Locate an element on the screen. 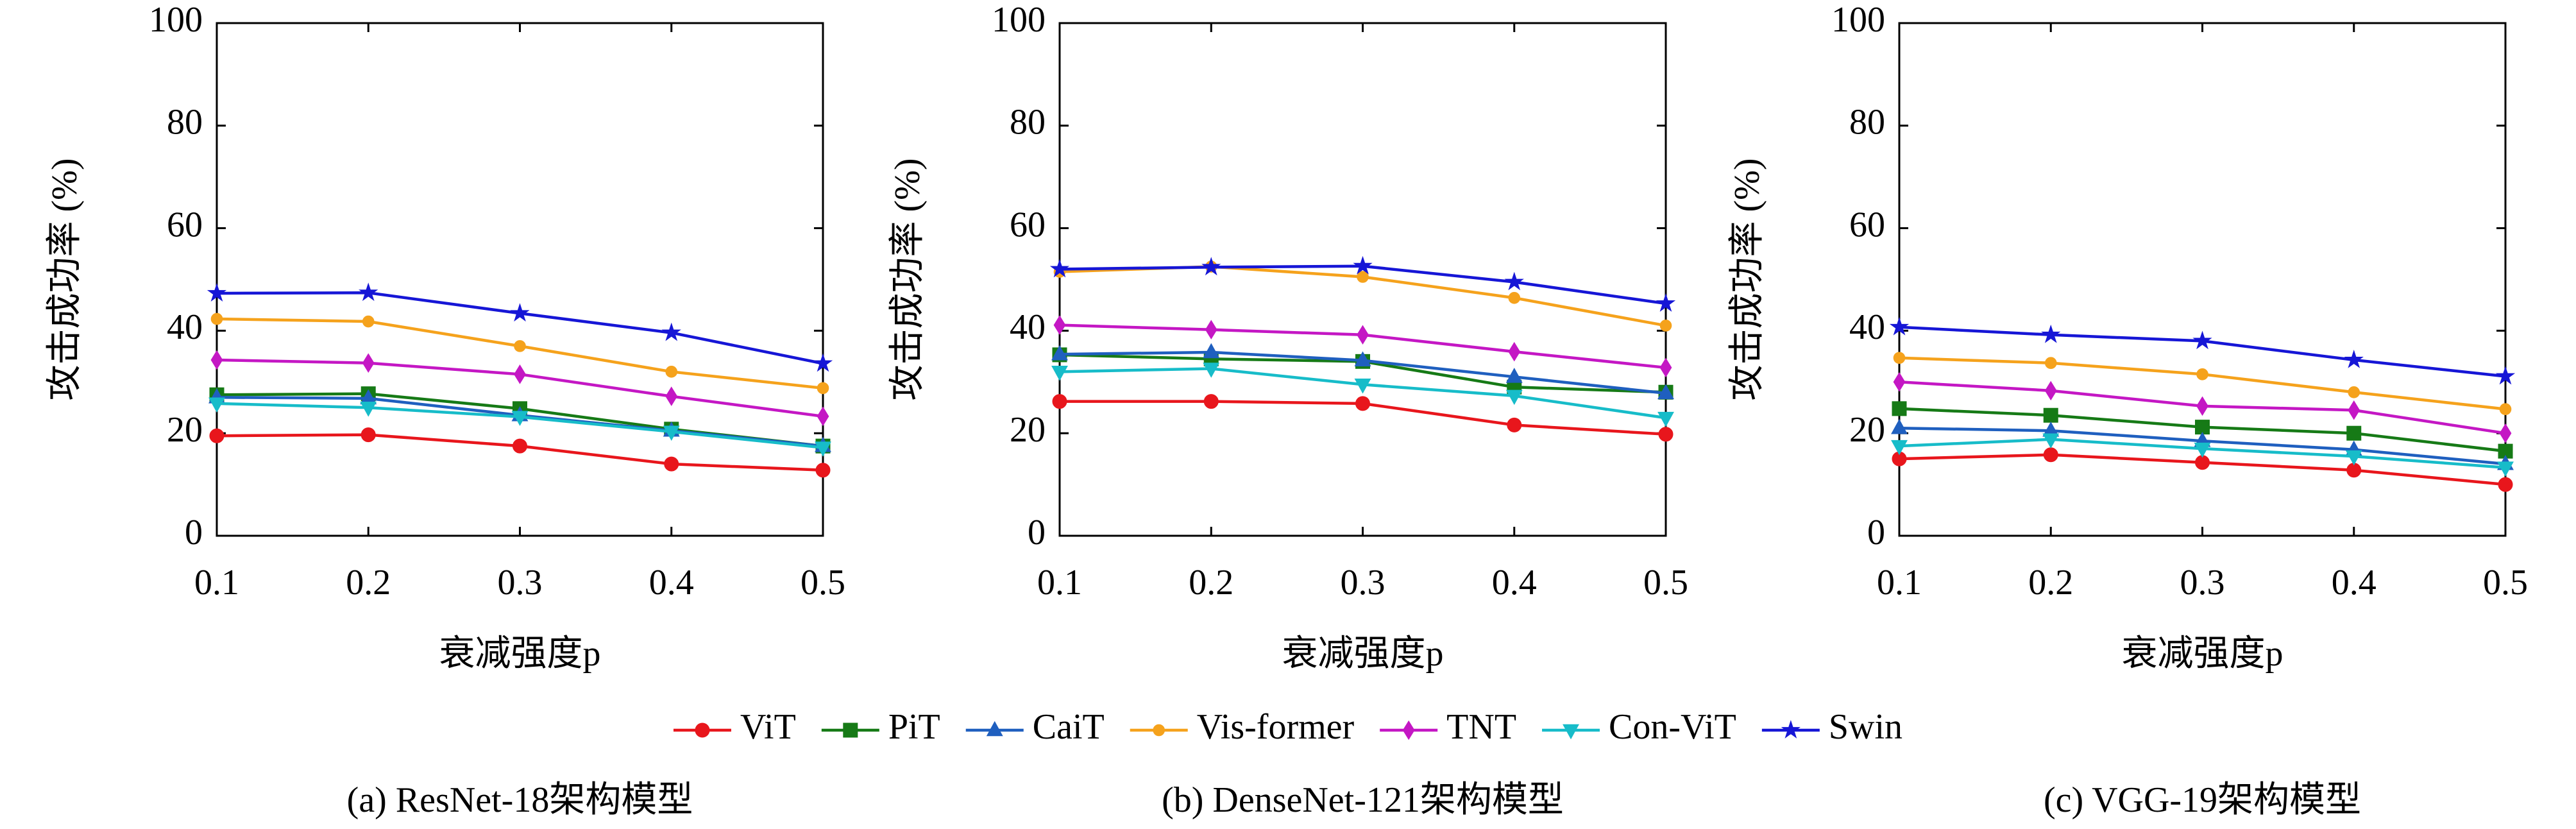 This screenshot has width=2576, height=829. legend-label: Swin is located at coordinates (1865, 727).